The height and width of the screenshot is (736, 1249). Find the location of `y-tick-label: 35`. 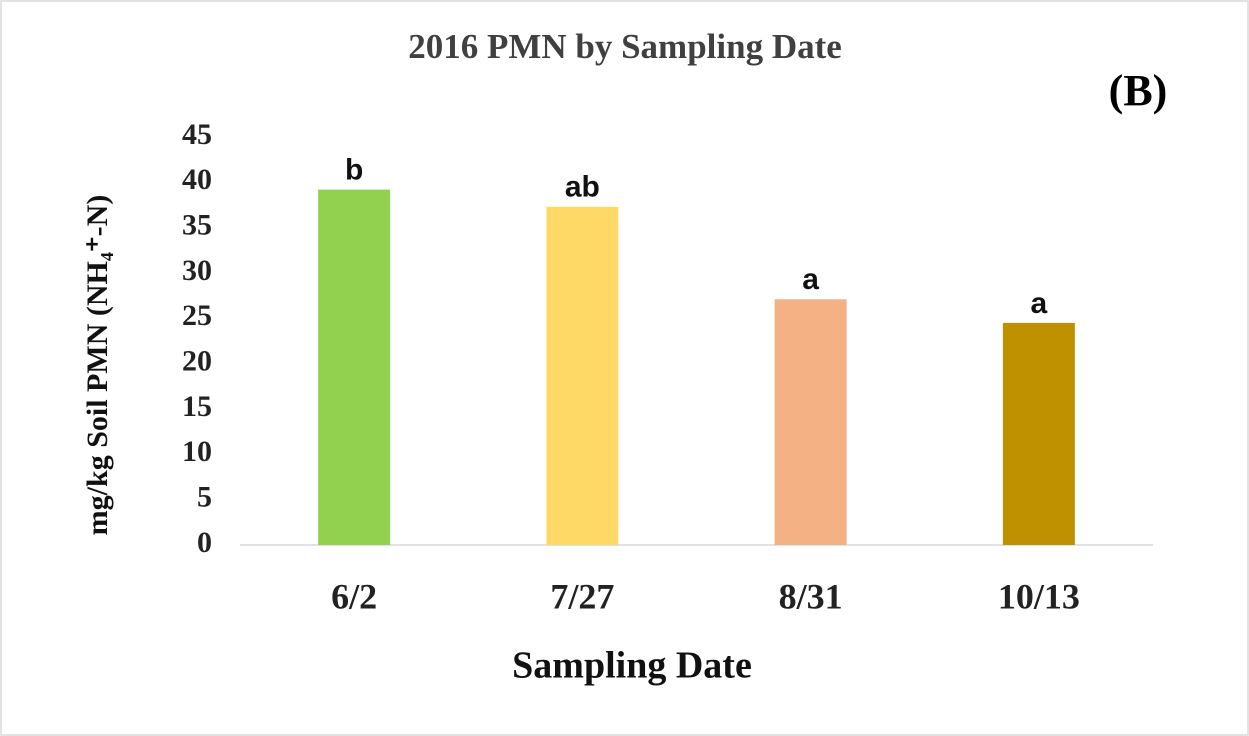

y-tick-label: 35 is located at coordinates (197, 225).